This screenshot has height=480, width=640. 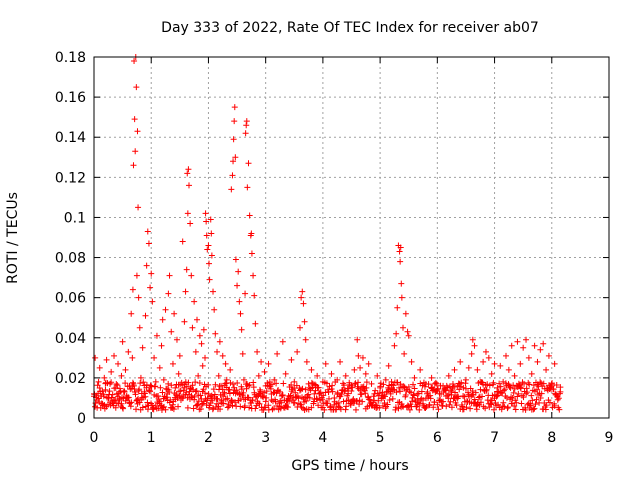 I want to click on y-tick-label: 0.18, so click(x=70, y=58).